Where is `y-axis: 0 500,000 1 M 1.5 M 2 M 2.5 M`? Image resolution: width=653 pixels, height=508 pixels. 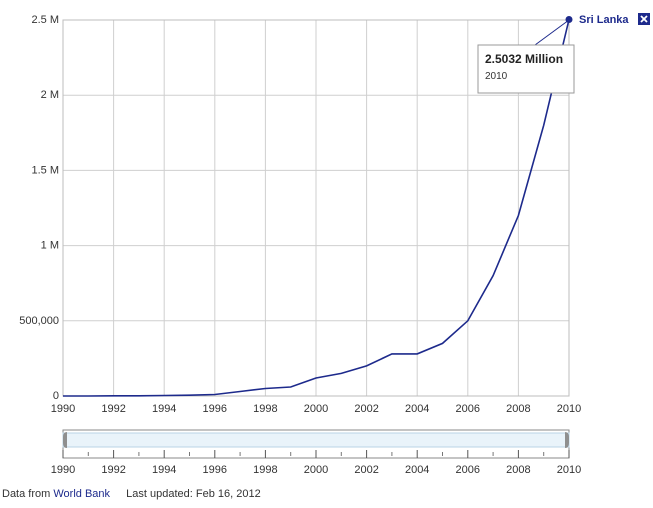 y-axis: 0 500,000 1 M 1.5 M 2 M 2.5 M is located at coordinates (39, 208).